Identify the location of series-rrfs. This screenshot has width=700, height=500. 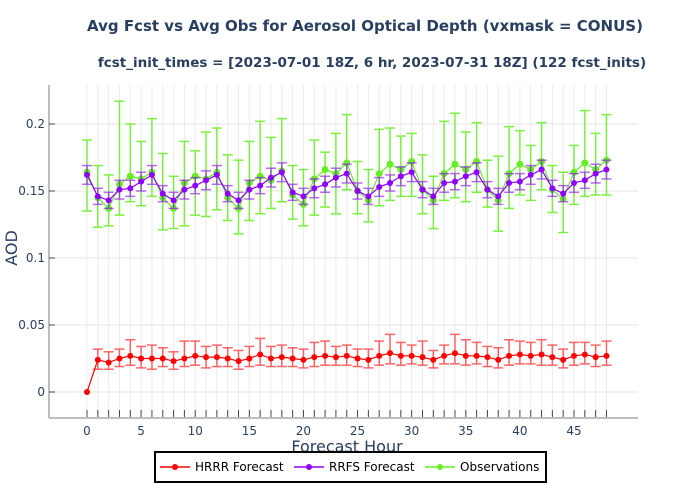
(347, 184).